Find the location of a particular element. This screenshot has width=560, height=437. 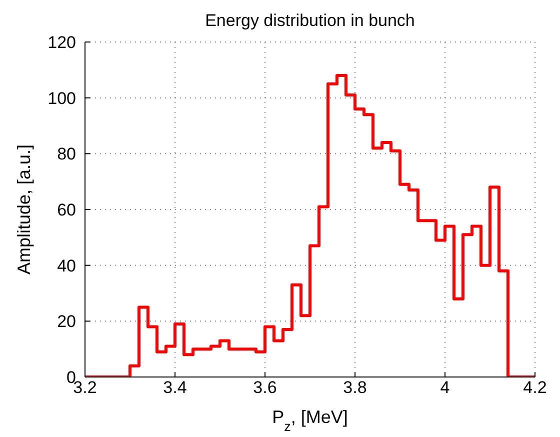

x-tick-label: 3.4 is located at coordinates (175, 388).